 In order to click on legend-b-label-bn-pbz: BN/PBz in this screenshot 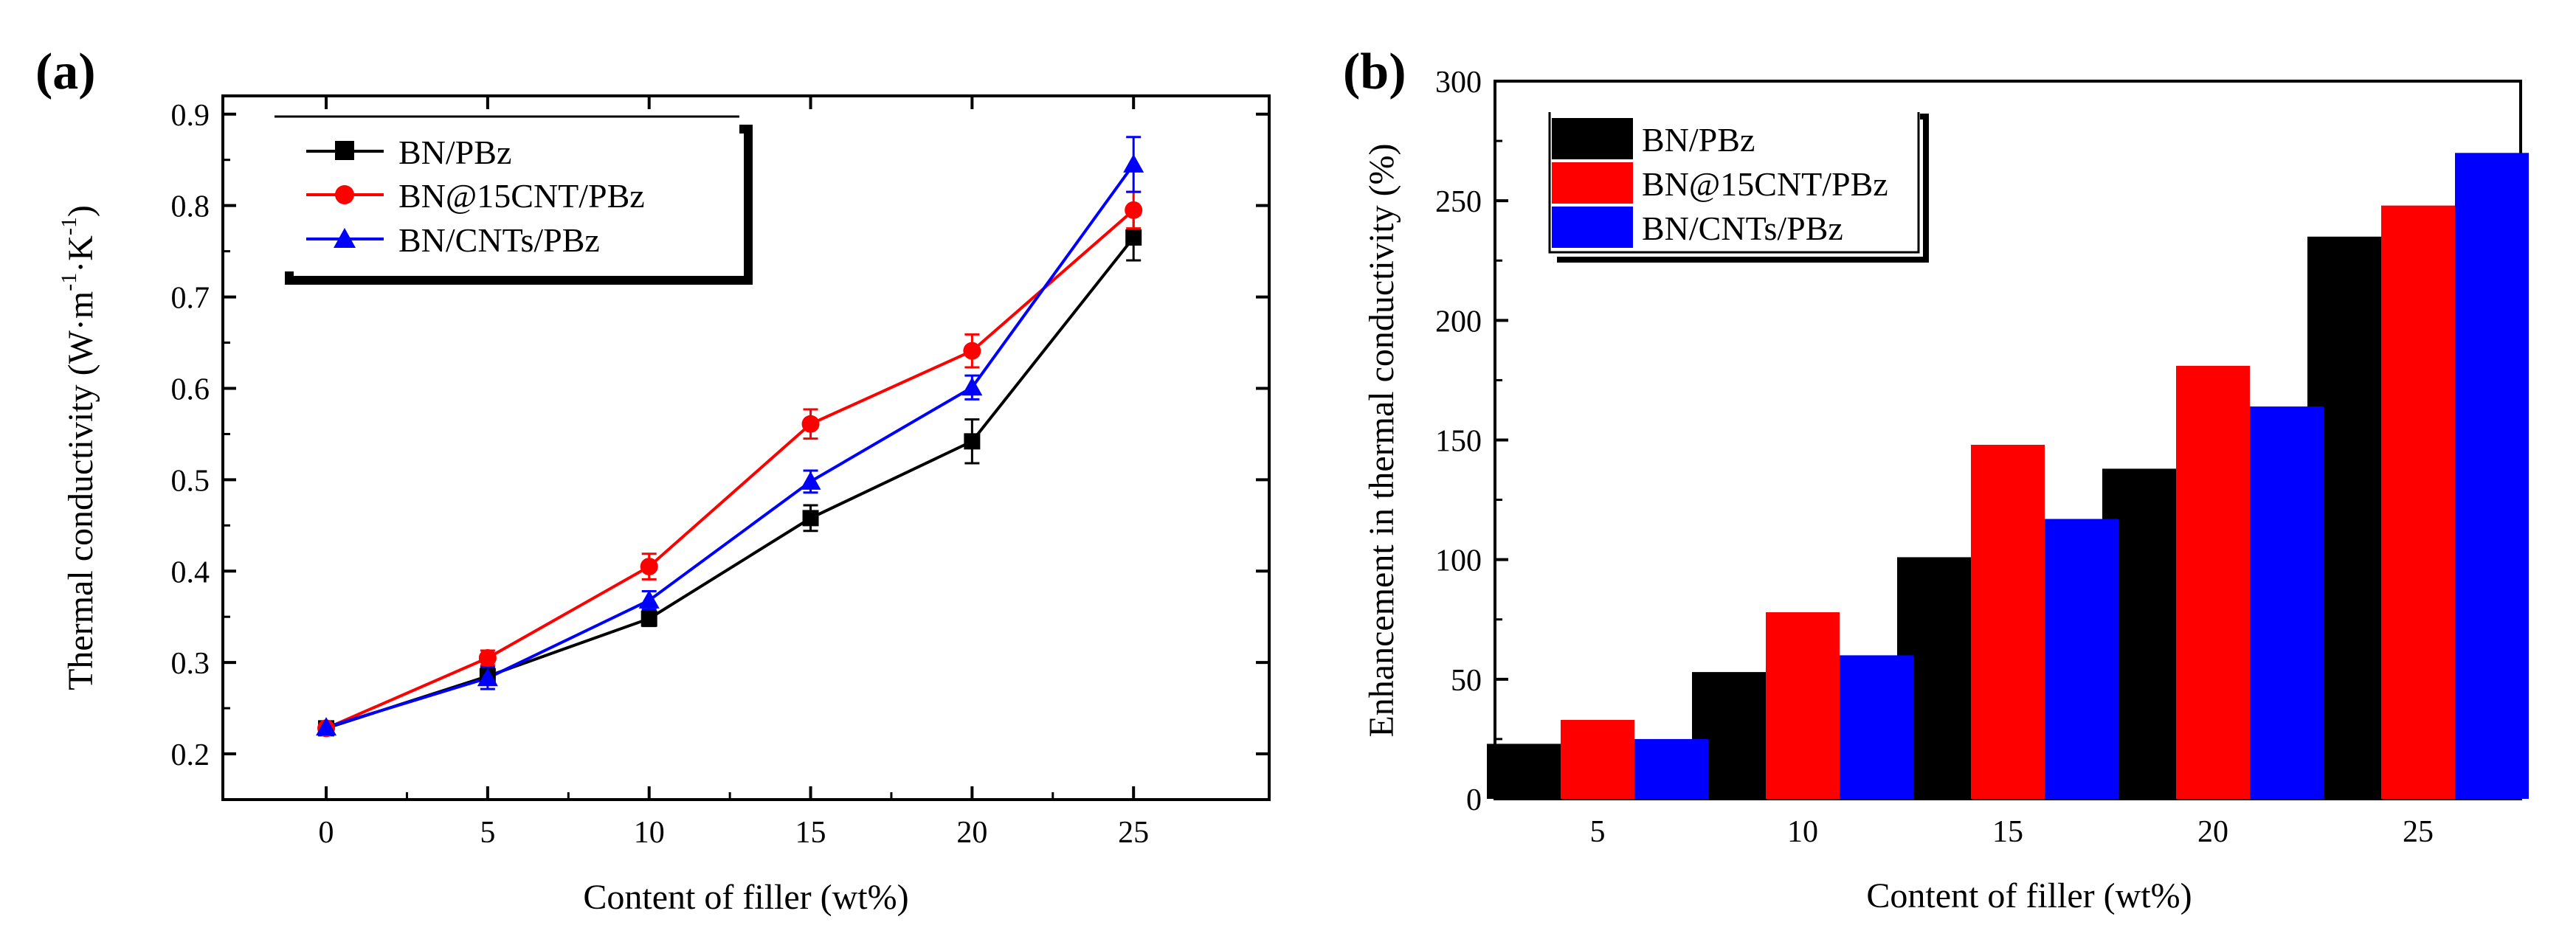, I will do `click(1698, 140)`.